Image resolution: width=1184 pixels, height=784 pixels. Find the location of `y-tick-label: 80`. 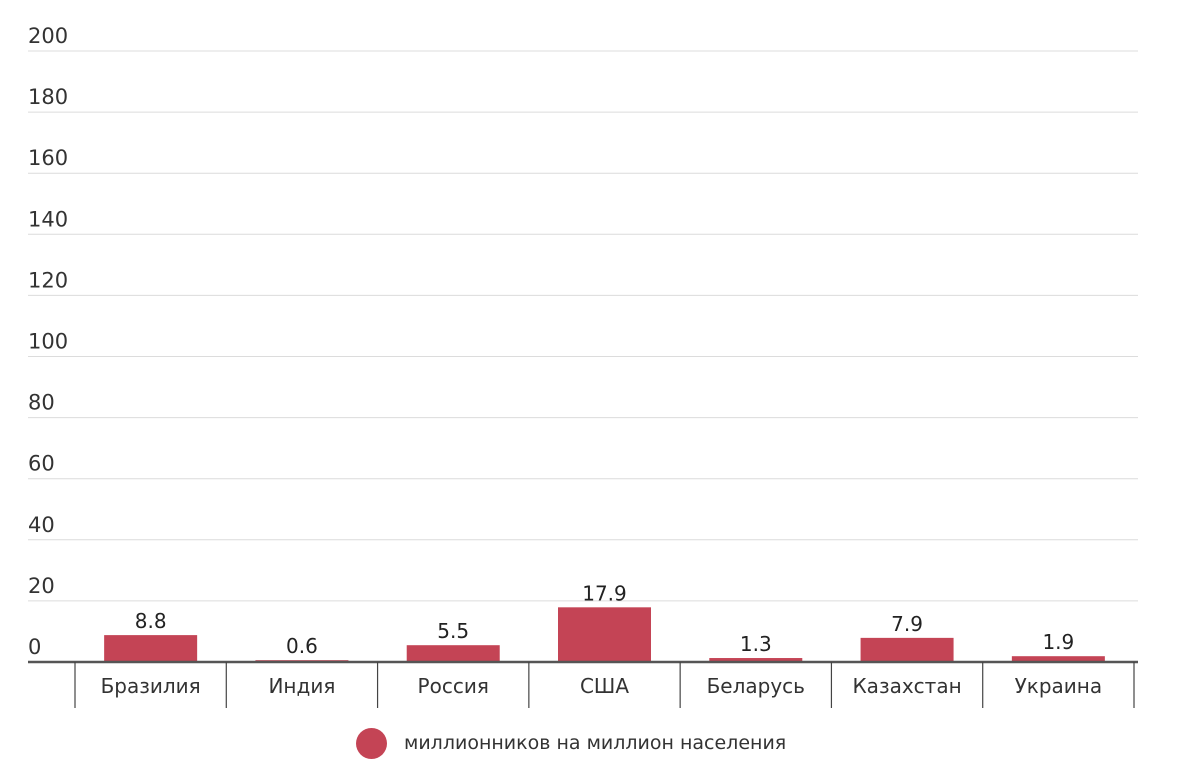

y-tick-label: 80 is located at coordinates (41, 403).